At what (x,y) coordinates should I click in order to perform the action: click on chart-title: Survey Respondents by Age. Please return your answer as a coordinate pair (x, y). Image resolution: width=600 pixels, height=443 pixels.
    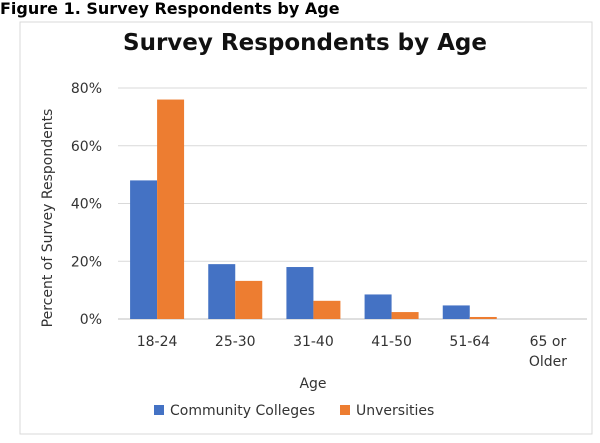
    Looking at the image, I should click on (305, 43).